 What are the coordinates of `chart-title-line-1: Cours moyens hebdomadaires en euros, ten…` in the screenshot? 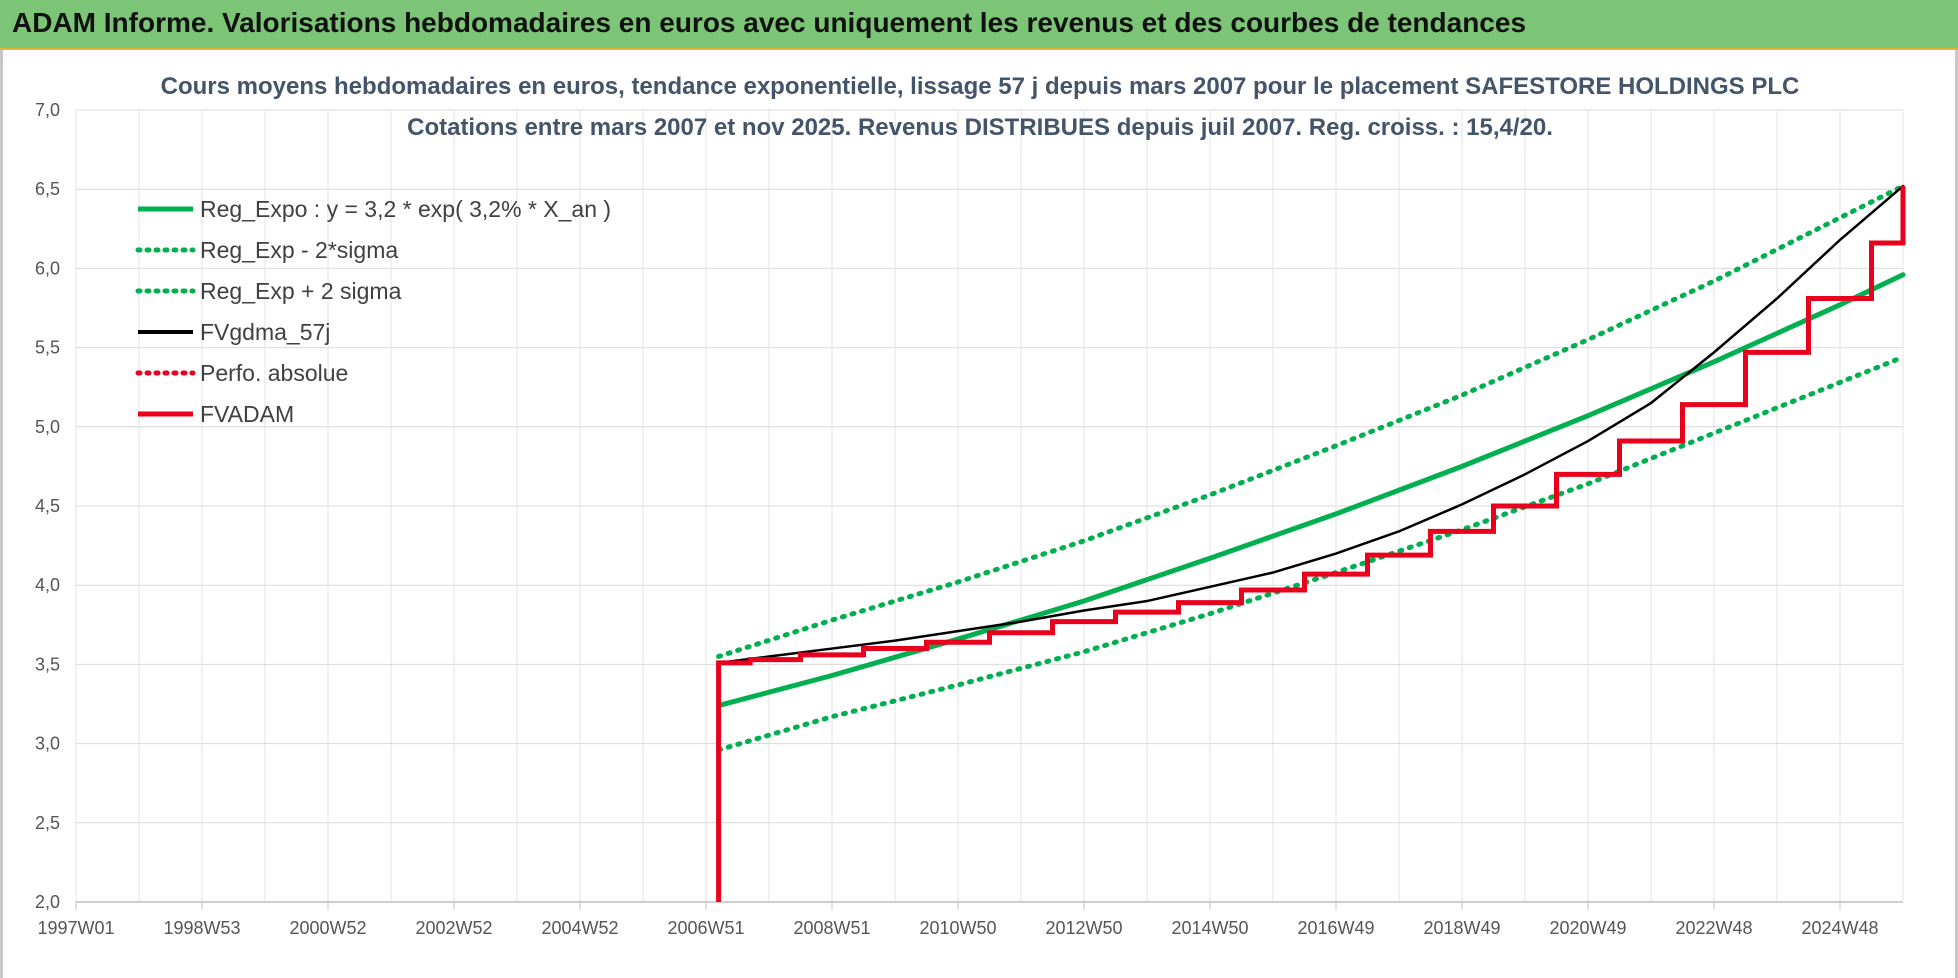 It's located at (980, 86).